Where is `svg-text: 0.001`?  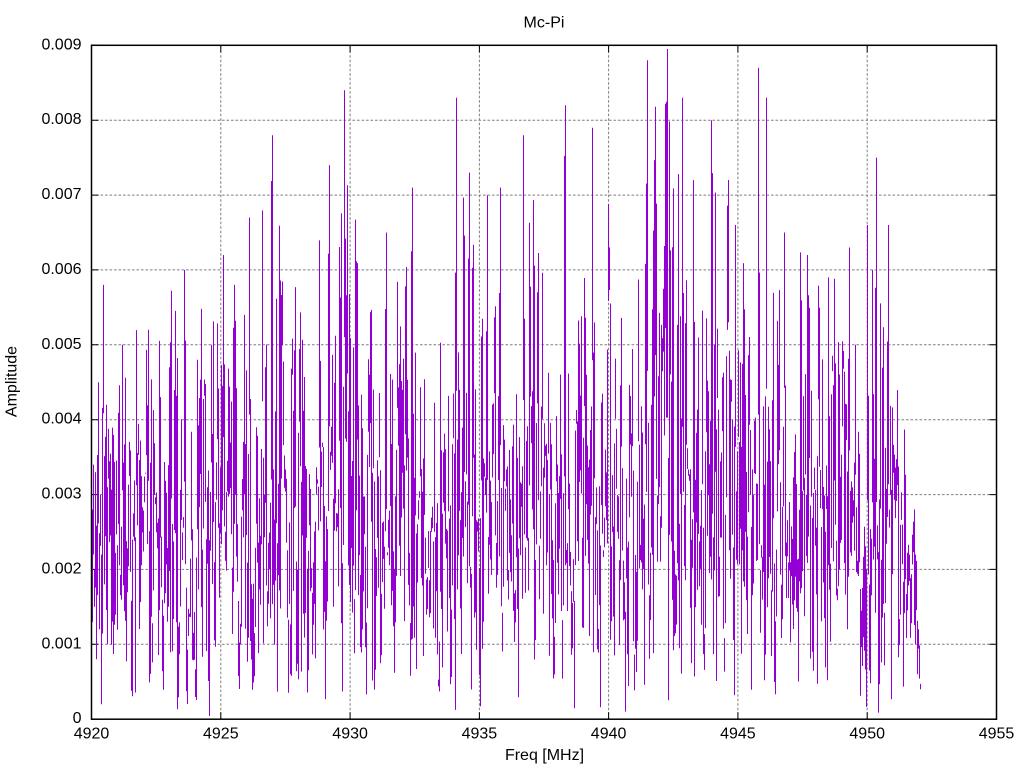 svg-text: 0.001 is located at coordinates (61, 643).